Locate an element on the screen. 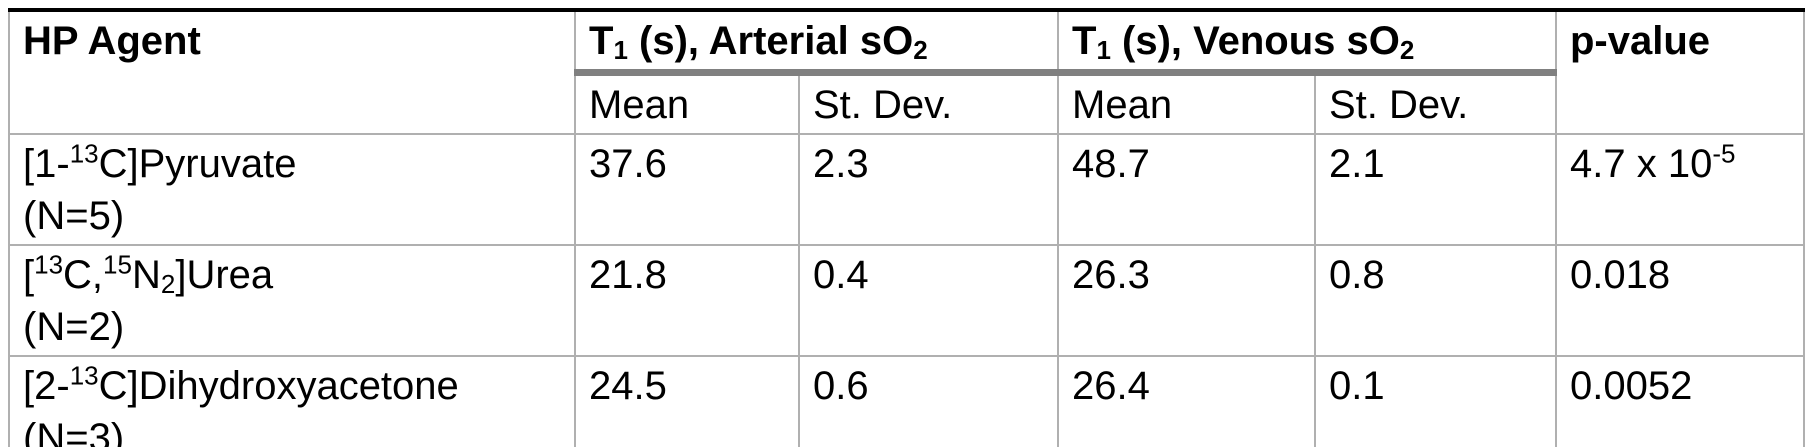  cell-agent: [13C,15N2]Urea (N=2) is located at coordinates (292, 300).